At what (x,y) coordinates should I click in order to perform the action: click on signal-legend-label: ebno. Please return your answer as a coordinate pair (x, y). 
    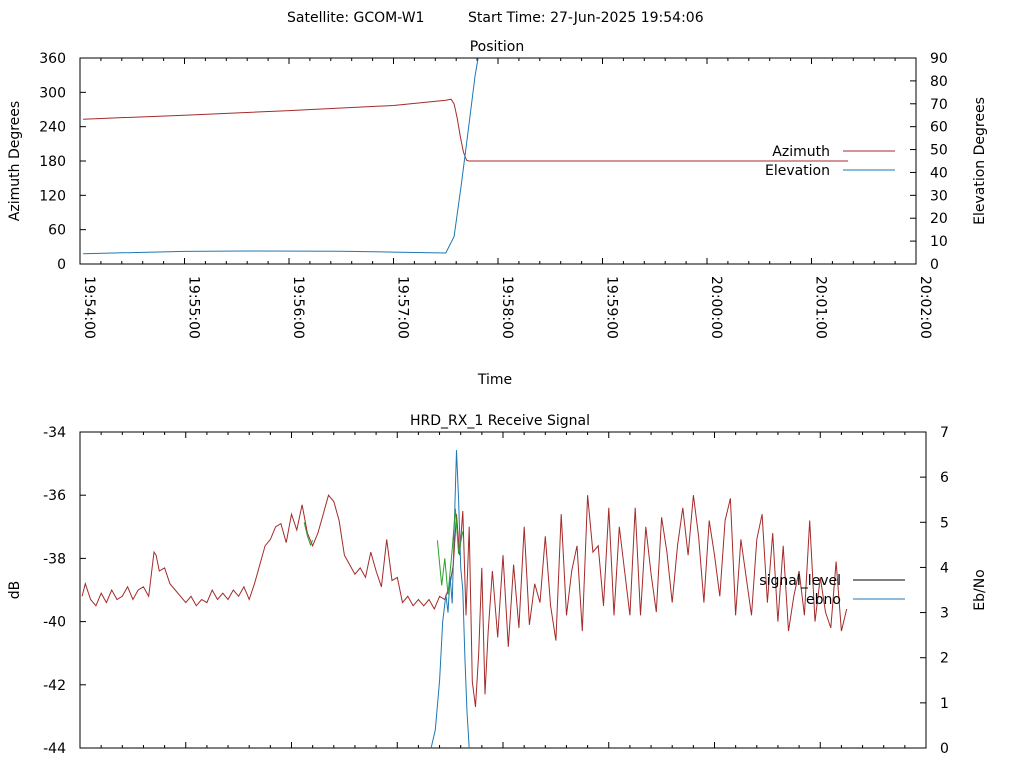
    Looking at the image, I should click on (823, 600).